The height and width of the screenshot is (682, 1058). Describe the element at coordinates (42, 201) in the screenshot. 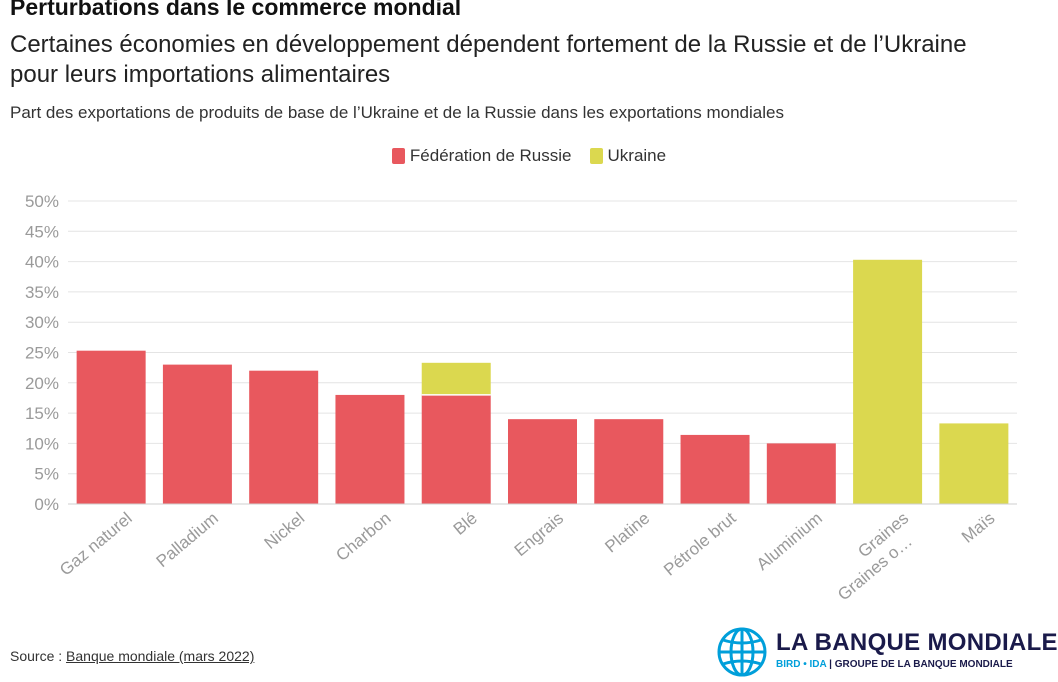

I see `y-tick-label: 50%` at that location.